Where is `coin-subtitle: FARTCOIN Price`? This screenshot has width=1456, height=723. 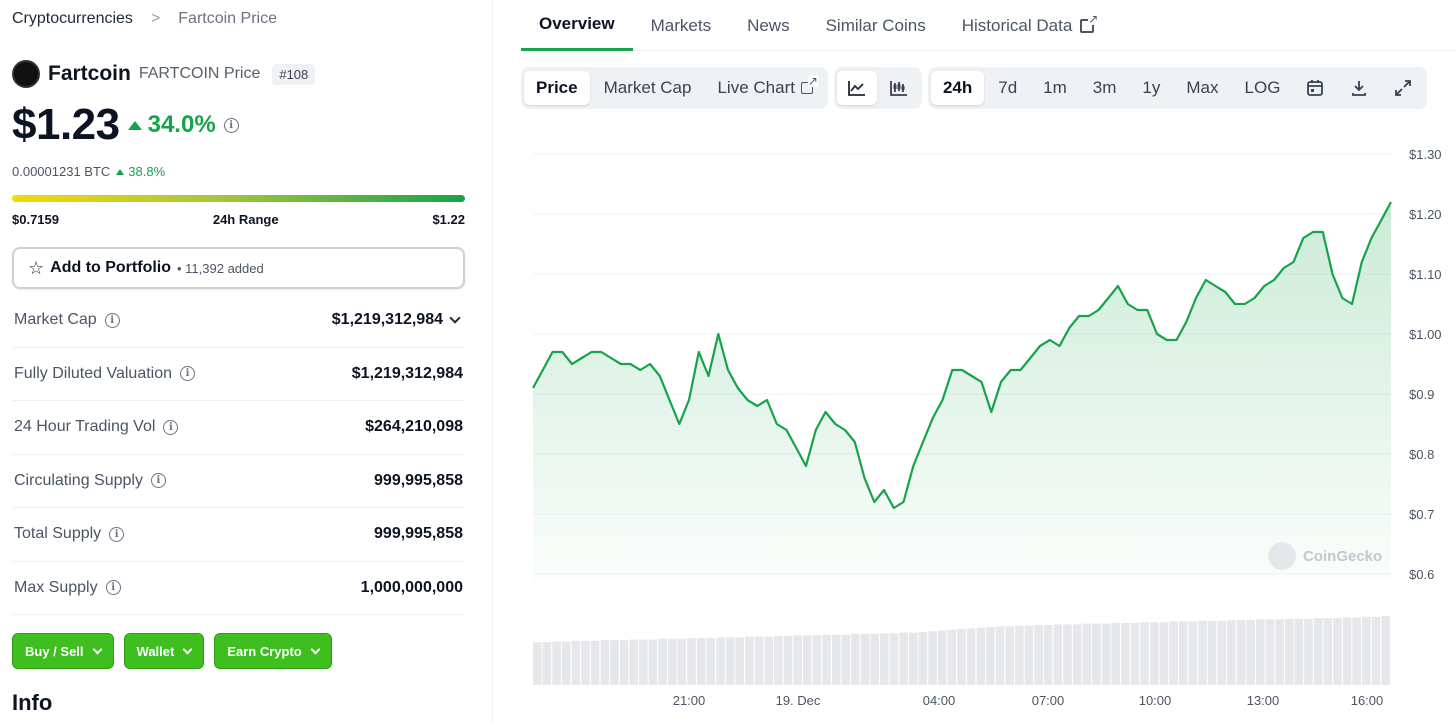
coin-subtitle: FARTCOIN Price is located at coordinates (199, 73).